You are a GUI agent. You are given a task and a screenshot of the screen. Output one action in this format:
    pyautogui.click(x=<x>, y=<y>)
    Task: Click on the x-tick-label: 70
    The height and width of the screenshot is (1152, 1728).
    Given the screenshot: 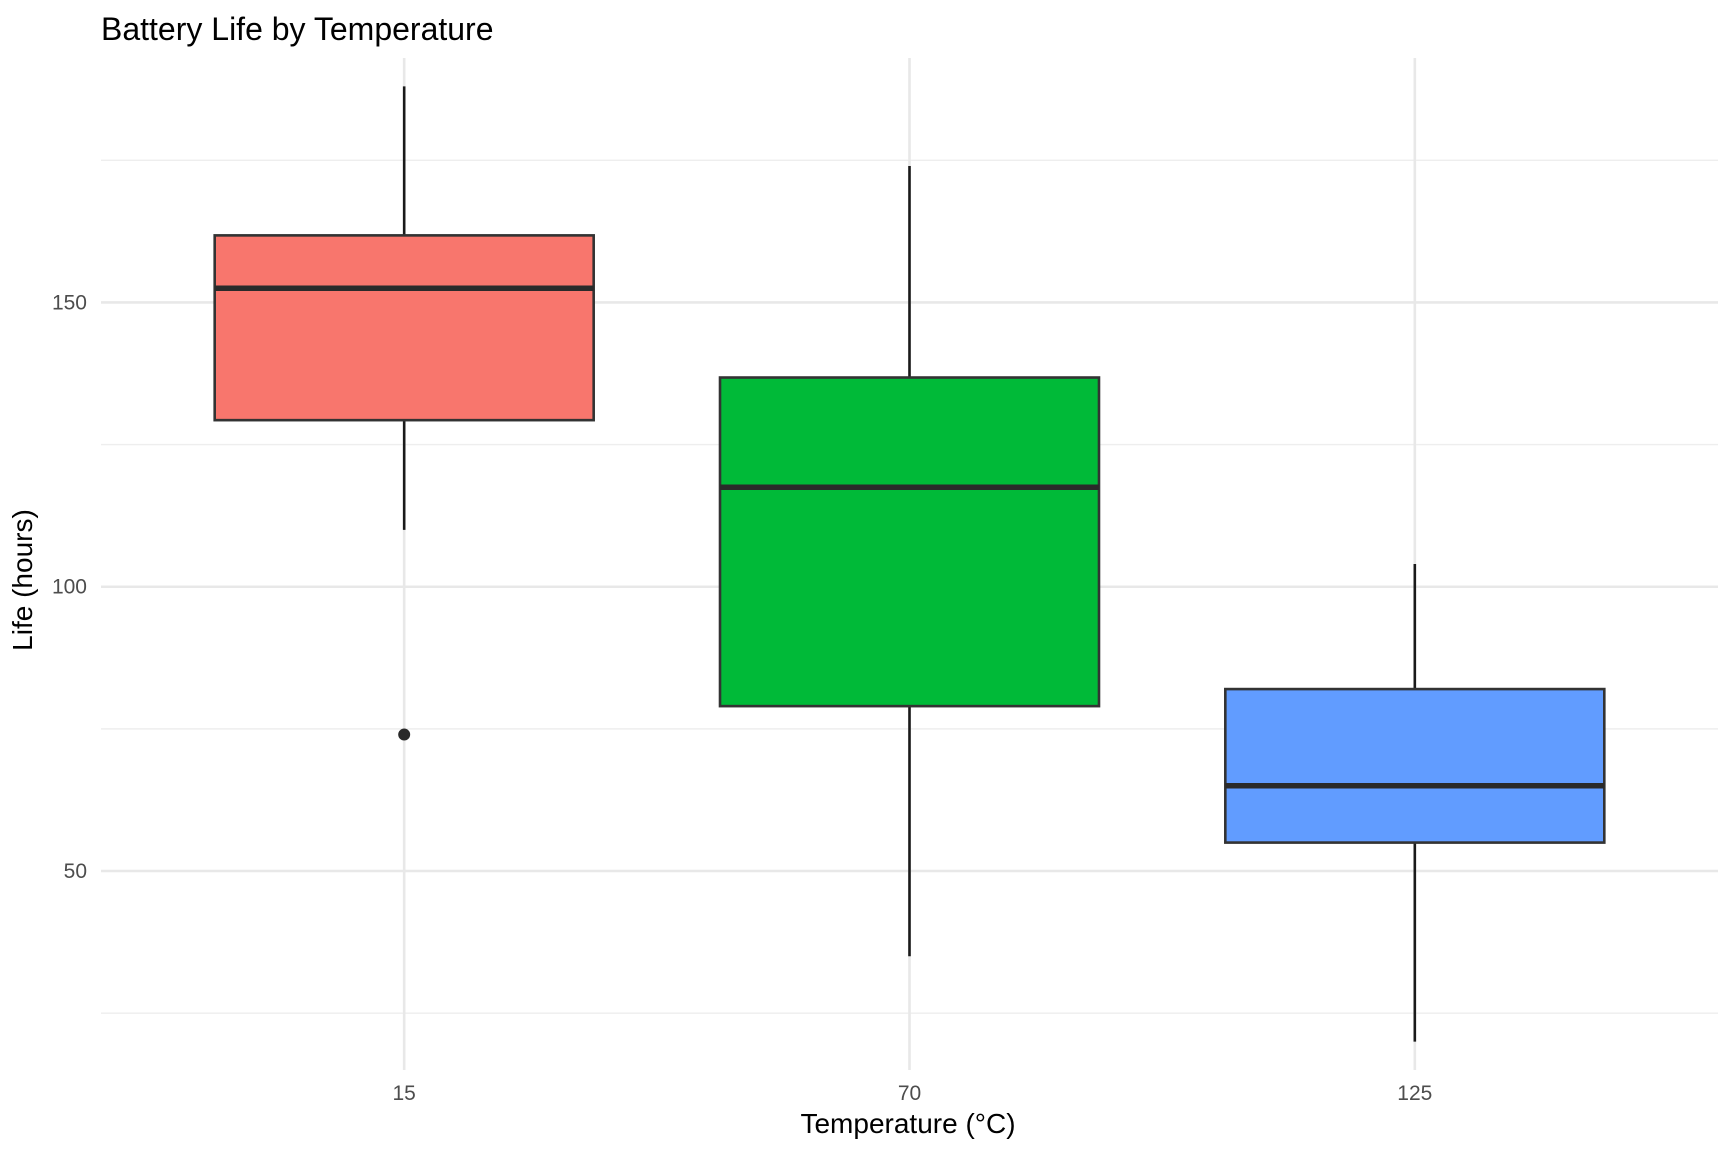 What is the action you would take?
    pyautogui.click(x=909, y=1093)
    